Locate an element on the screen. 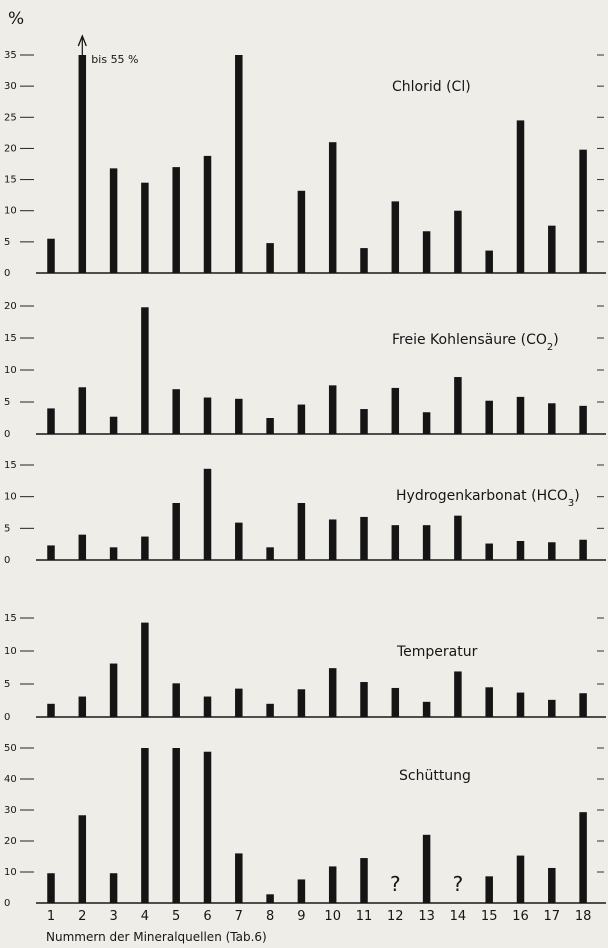 The image size is (608, 948). panel-title: Freie Kohlensäure (CO2) is located at coordinates (475, 342).